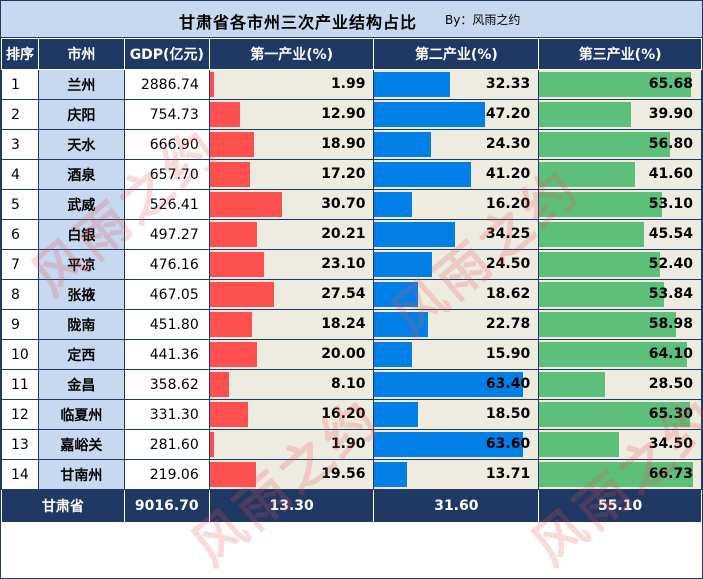 The width and height of the screenshot is (703, 579). I want to click on table-row: 2 庆阳 754.73 12.90 47.20 39.90, so click(351, 114).